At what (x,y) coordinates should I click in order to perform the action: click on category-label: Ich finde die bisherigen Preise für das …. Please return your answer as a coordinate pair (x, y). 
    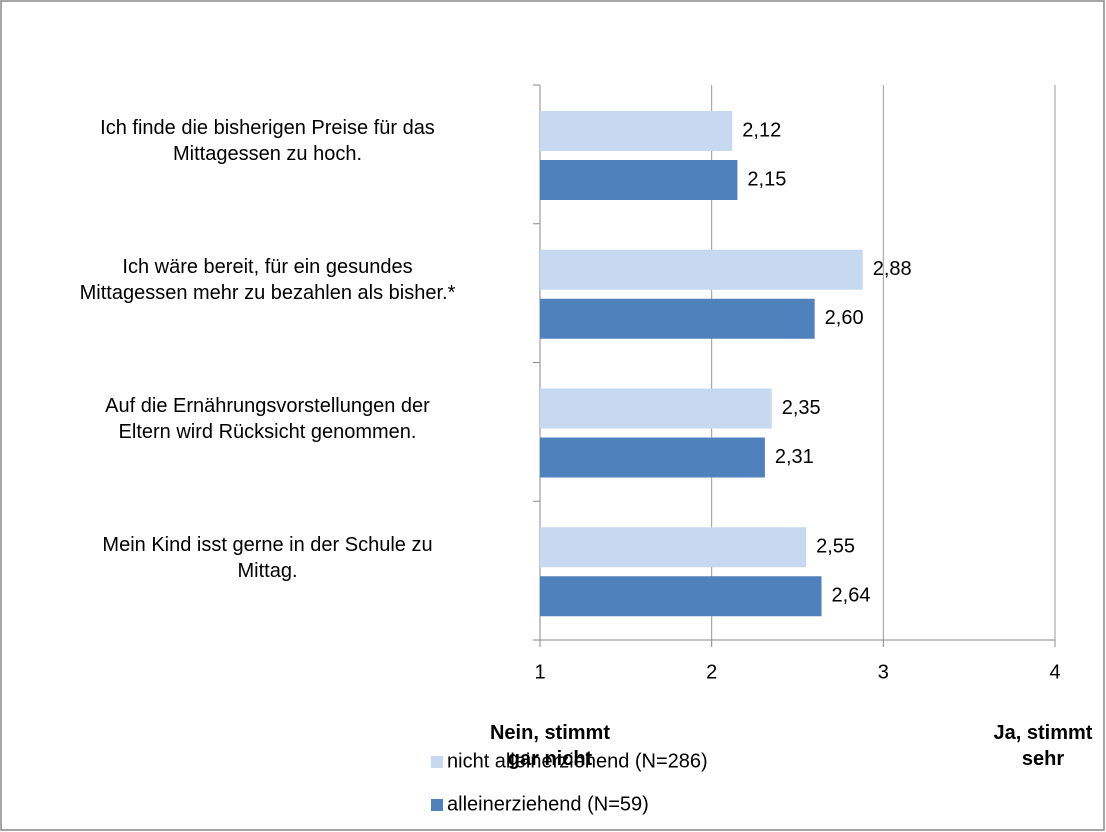
    Looking at the image, I should click on (267, 141).